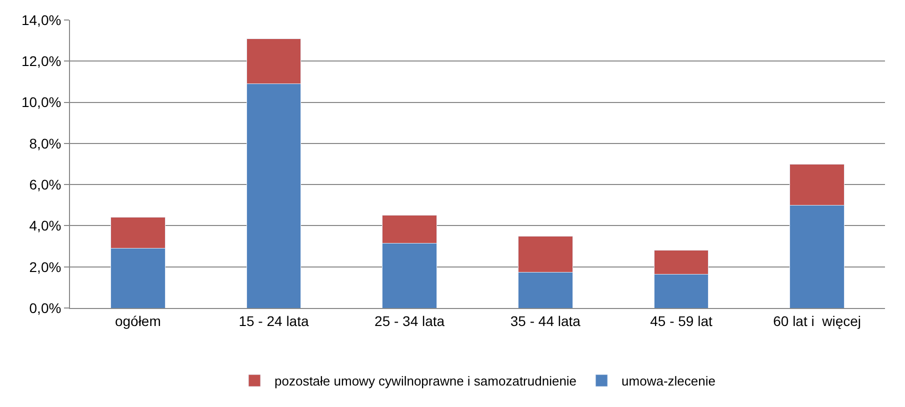  I want to click on y-tick-label: 0,0%, so click(45, 308).